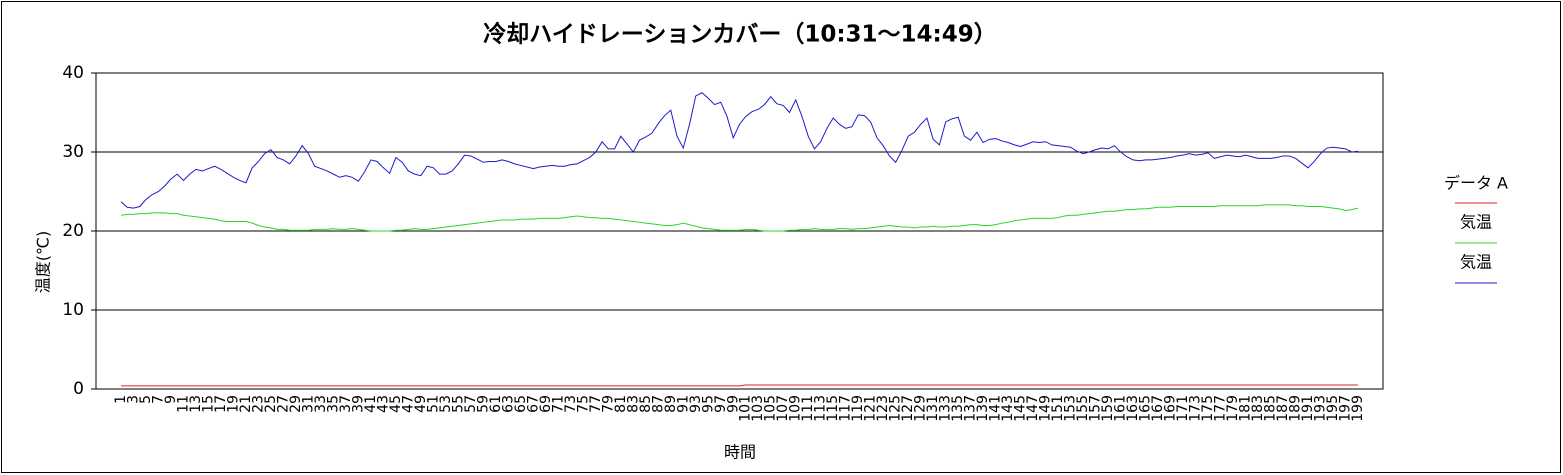  What do you see at coordinates (996, 408) in the screenshot?
I see `x-tick-label: 141` at bounding box center [996, 408].